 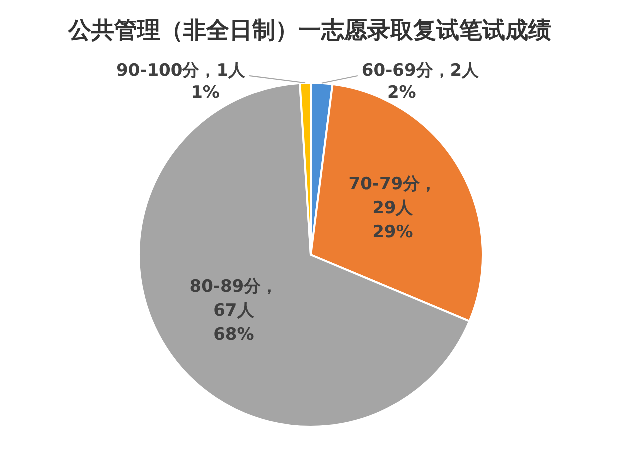 I want to click on slice-label: 90-100分，1人, so click(x=181, y=71).